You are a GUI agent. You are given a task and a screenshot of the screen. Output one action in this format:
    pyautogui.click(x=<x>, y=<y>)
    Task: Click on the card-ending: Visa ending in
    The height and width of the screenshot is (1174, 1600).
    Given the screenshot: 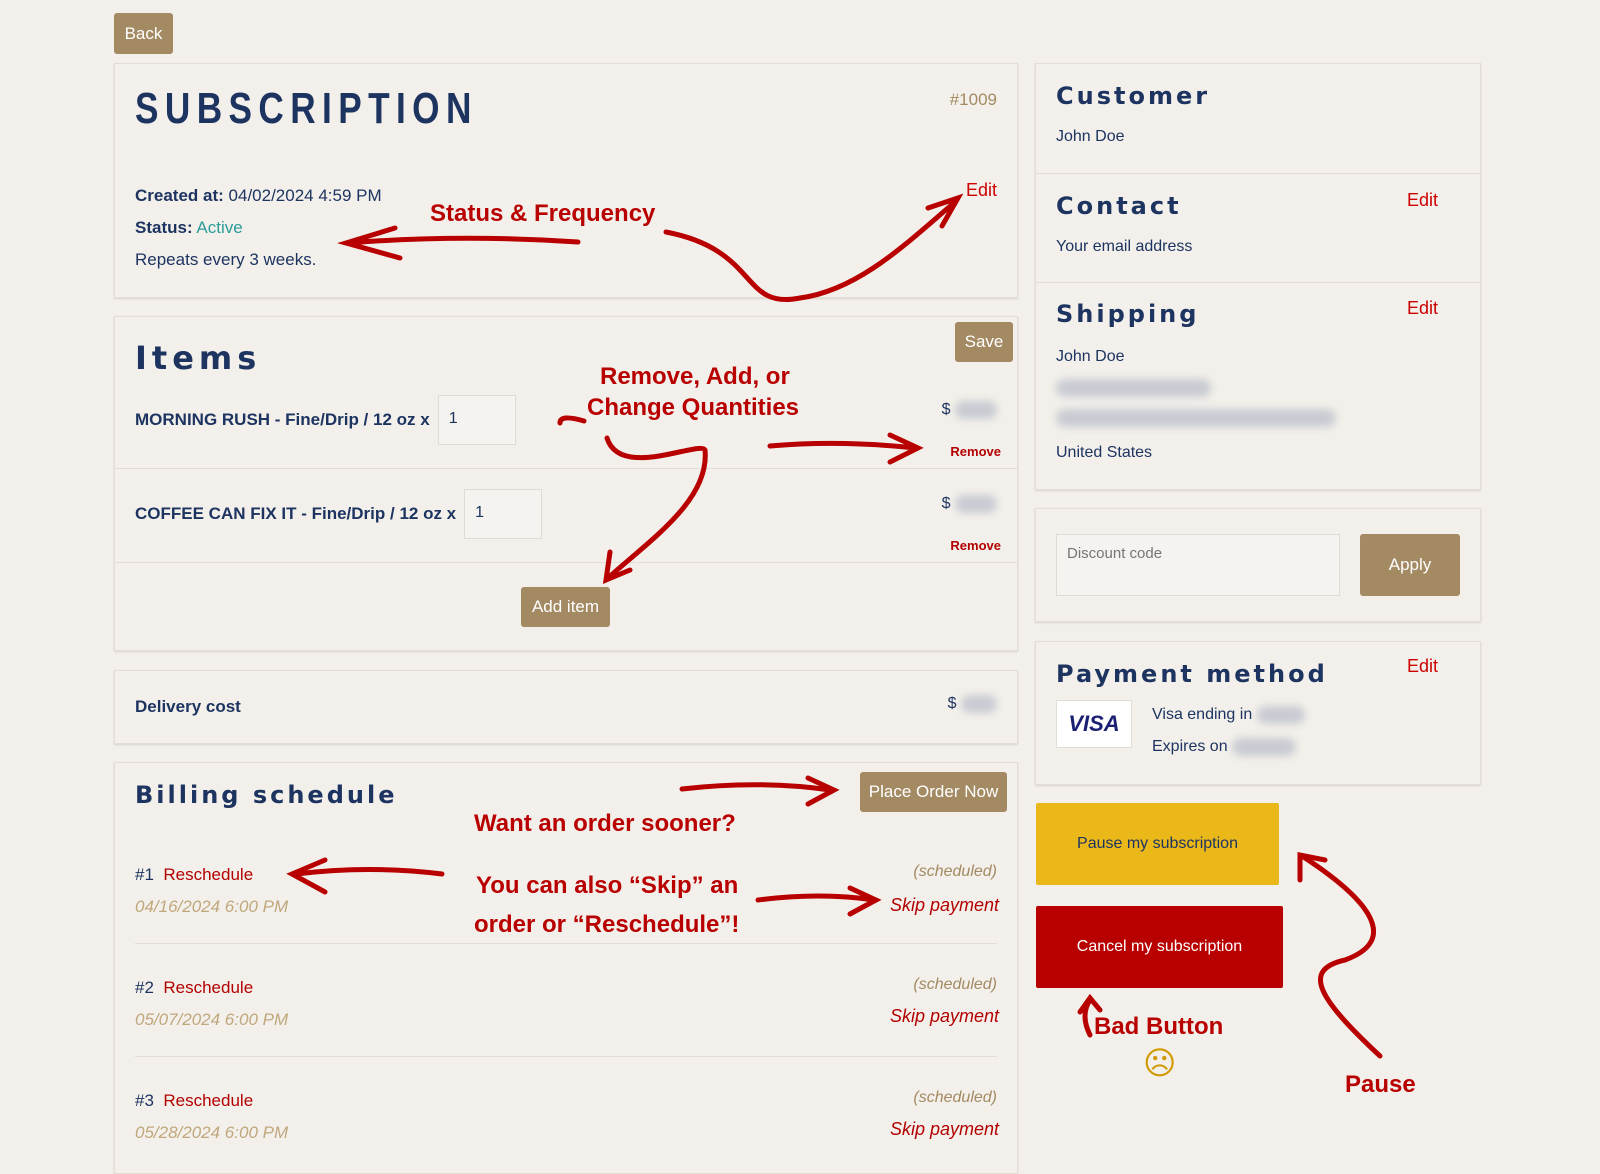 What is the action you would take?
    pyautogui.click(x=1202, y=715)
    